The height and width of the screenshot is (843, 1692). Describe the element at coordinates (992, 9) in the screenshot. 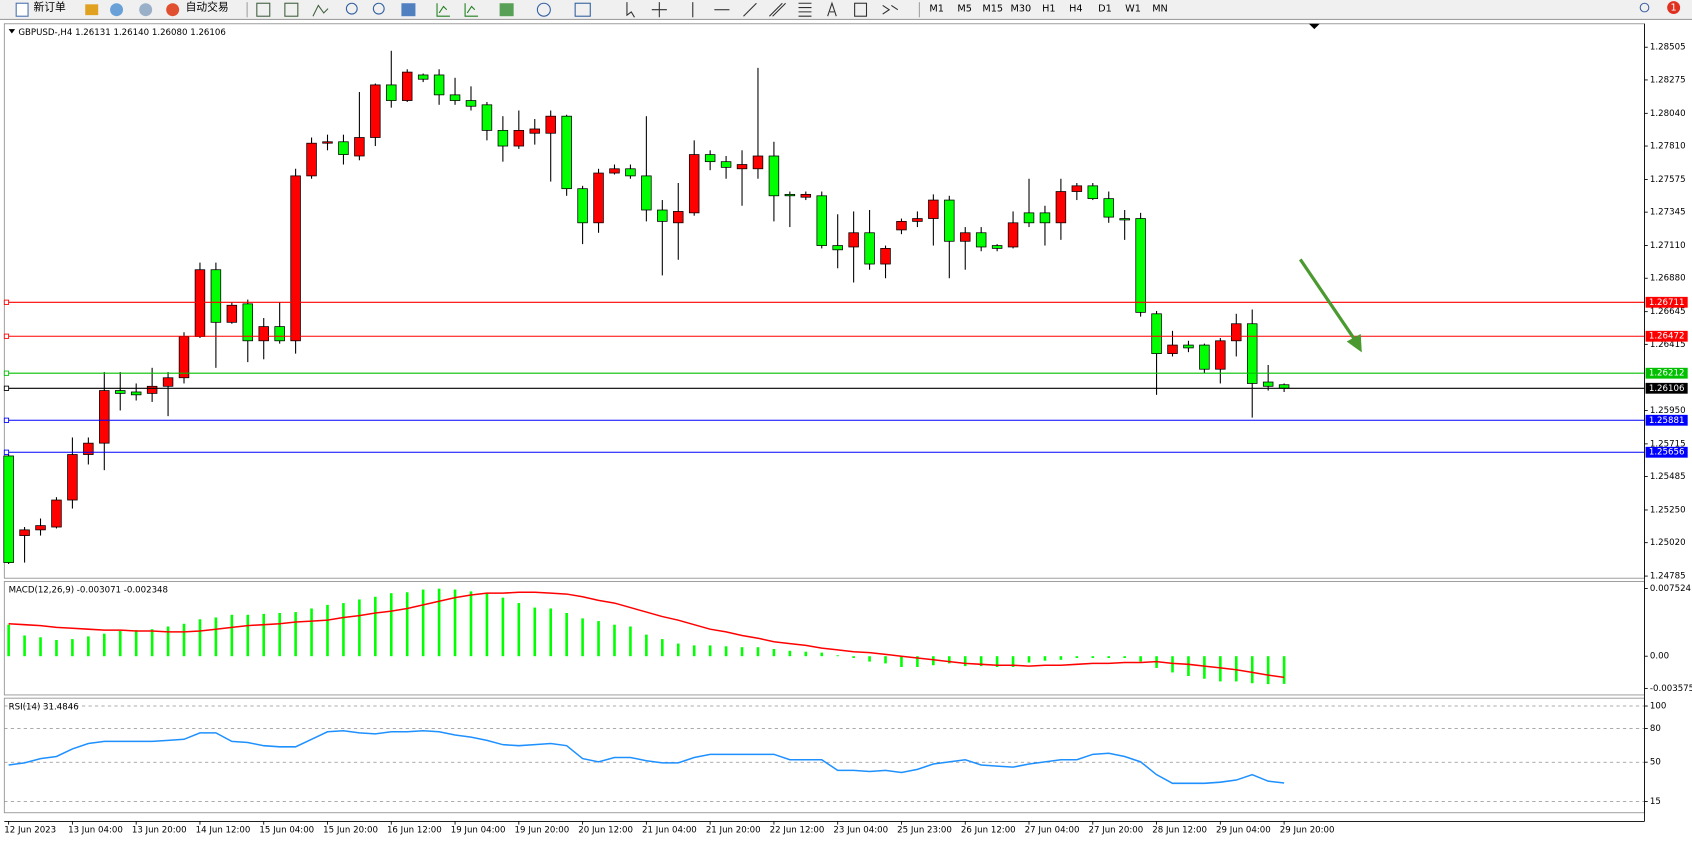

I see `timeframe-button: M15` at that location.